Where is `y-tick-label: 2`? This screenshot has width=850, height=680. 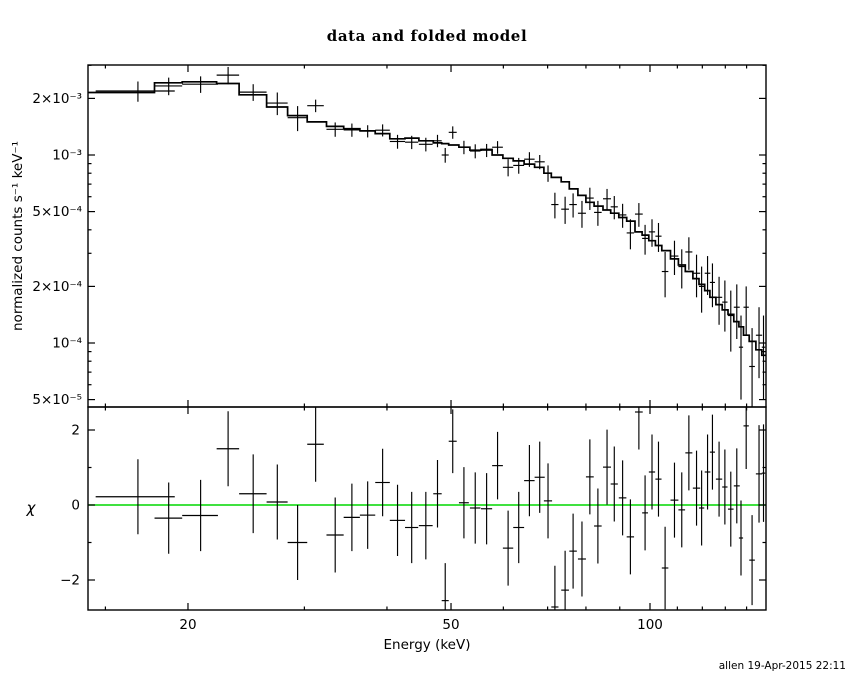
y-tick-label: 2 is located at coordinates (75, 431).